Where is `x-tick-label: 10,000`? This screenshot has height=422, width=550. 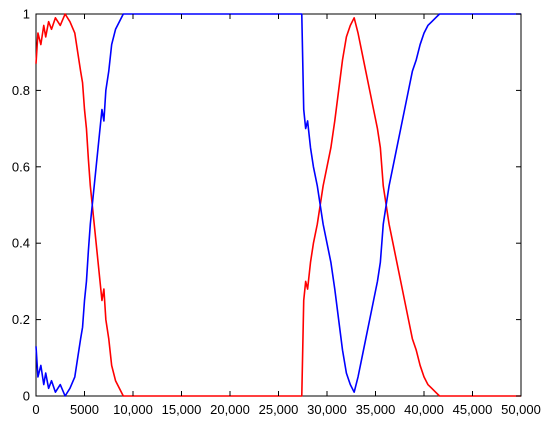
x-tick-label: 10,000 is located at coordinates (133, 409).